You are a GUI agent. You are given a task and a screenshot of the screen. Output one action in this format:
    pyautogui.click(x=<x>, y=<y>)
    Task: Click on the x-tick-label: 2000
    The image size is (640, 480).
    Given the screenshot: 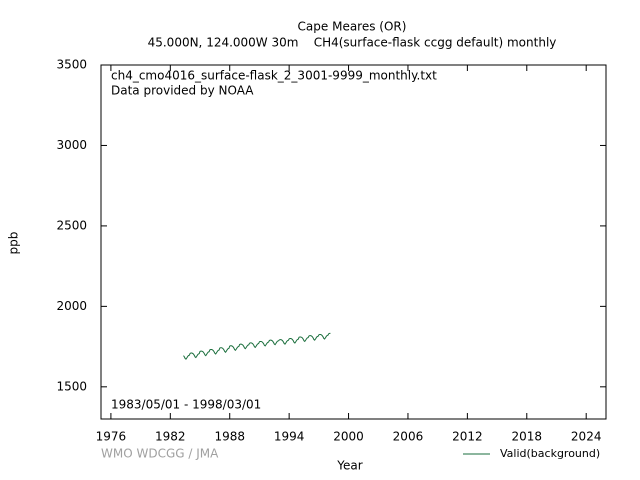 What is the action you would take?
    pyautogui.click(x=348, y=437)
    